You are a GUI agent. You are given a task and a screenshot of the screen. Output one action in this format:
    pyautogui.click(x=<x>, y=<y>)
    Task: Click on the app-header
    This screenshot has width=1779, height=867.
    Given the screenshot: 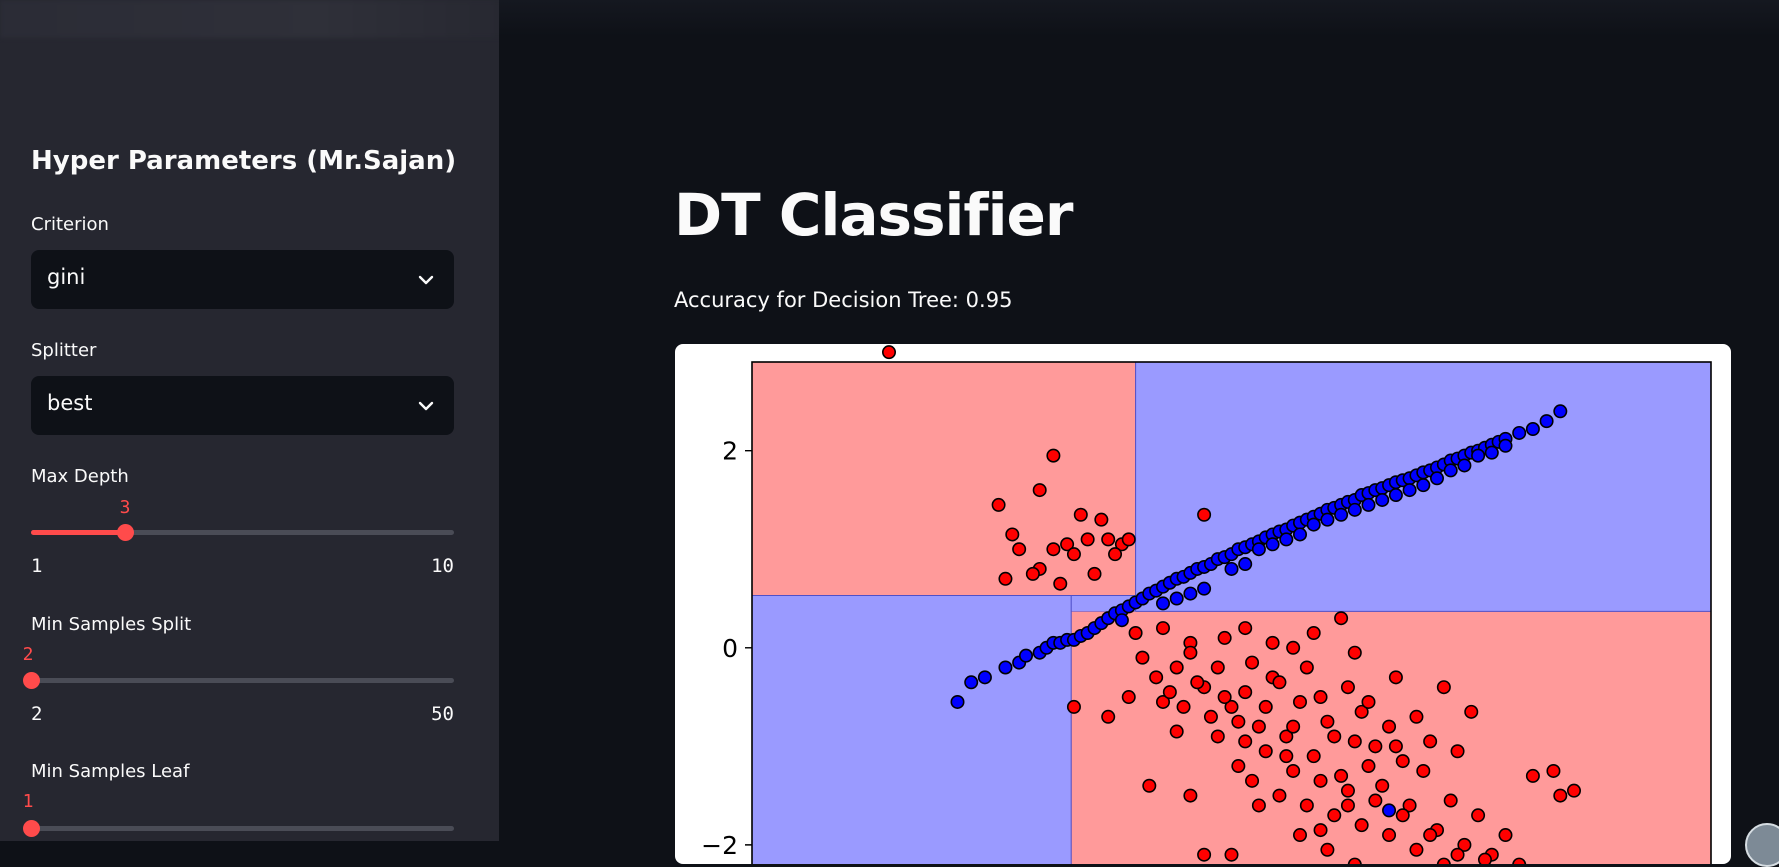 What is the action you would take?
    pyautogui.click(x=1139, y=18)
    